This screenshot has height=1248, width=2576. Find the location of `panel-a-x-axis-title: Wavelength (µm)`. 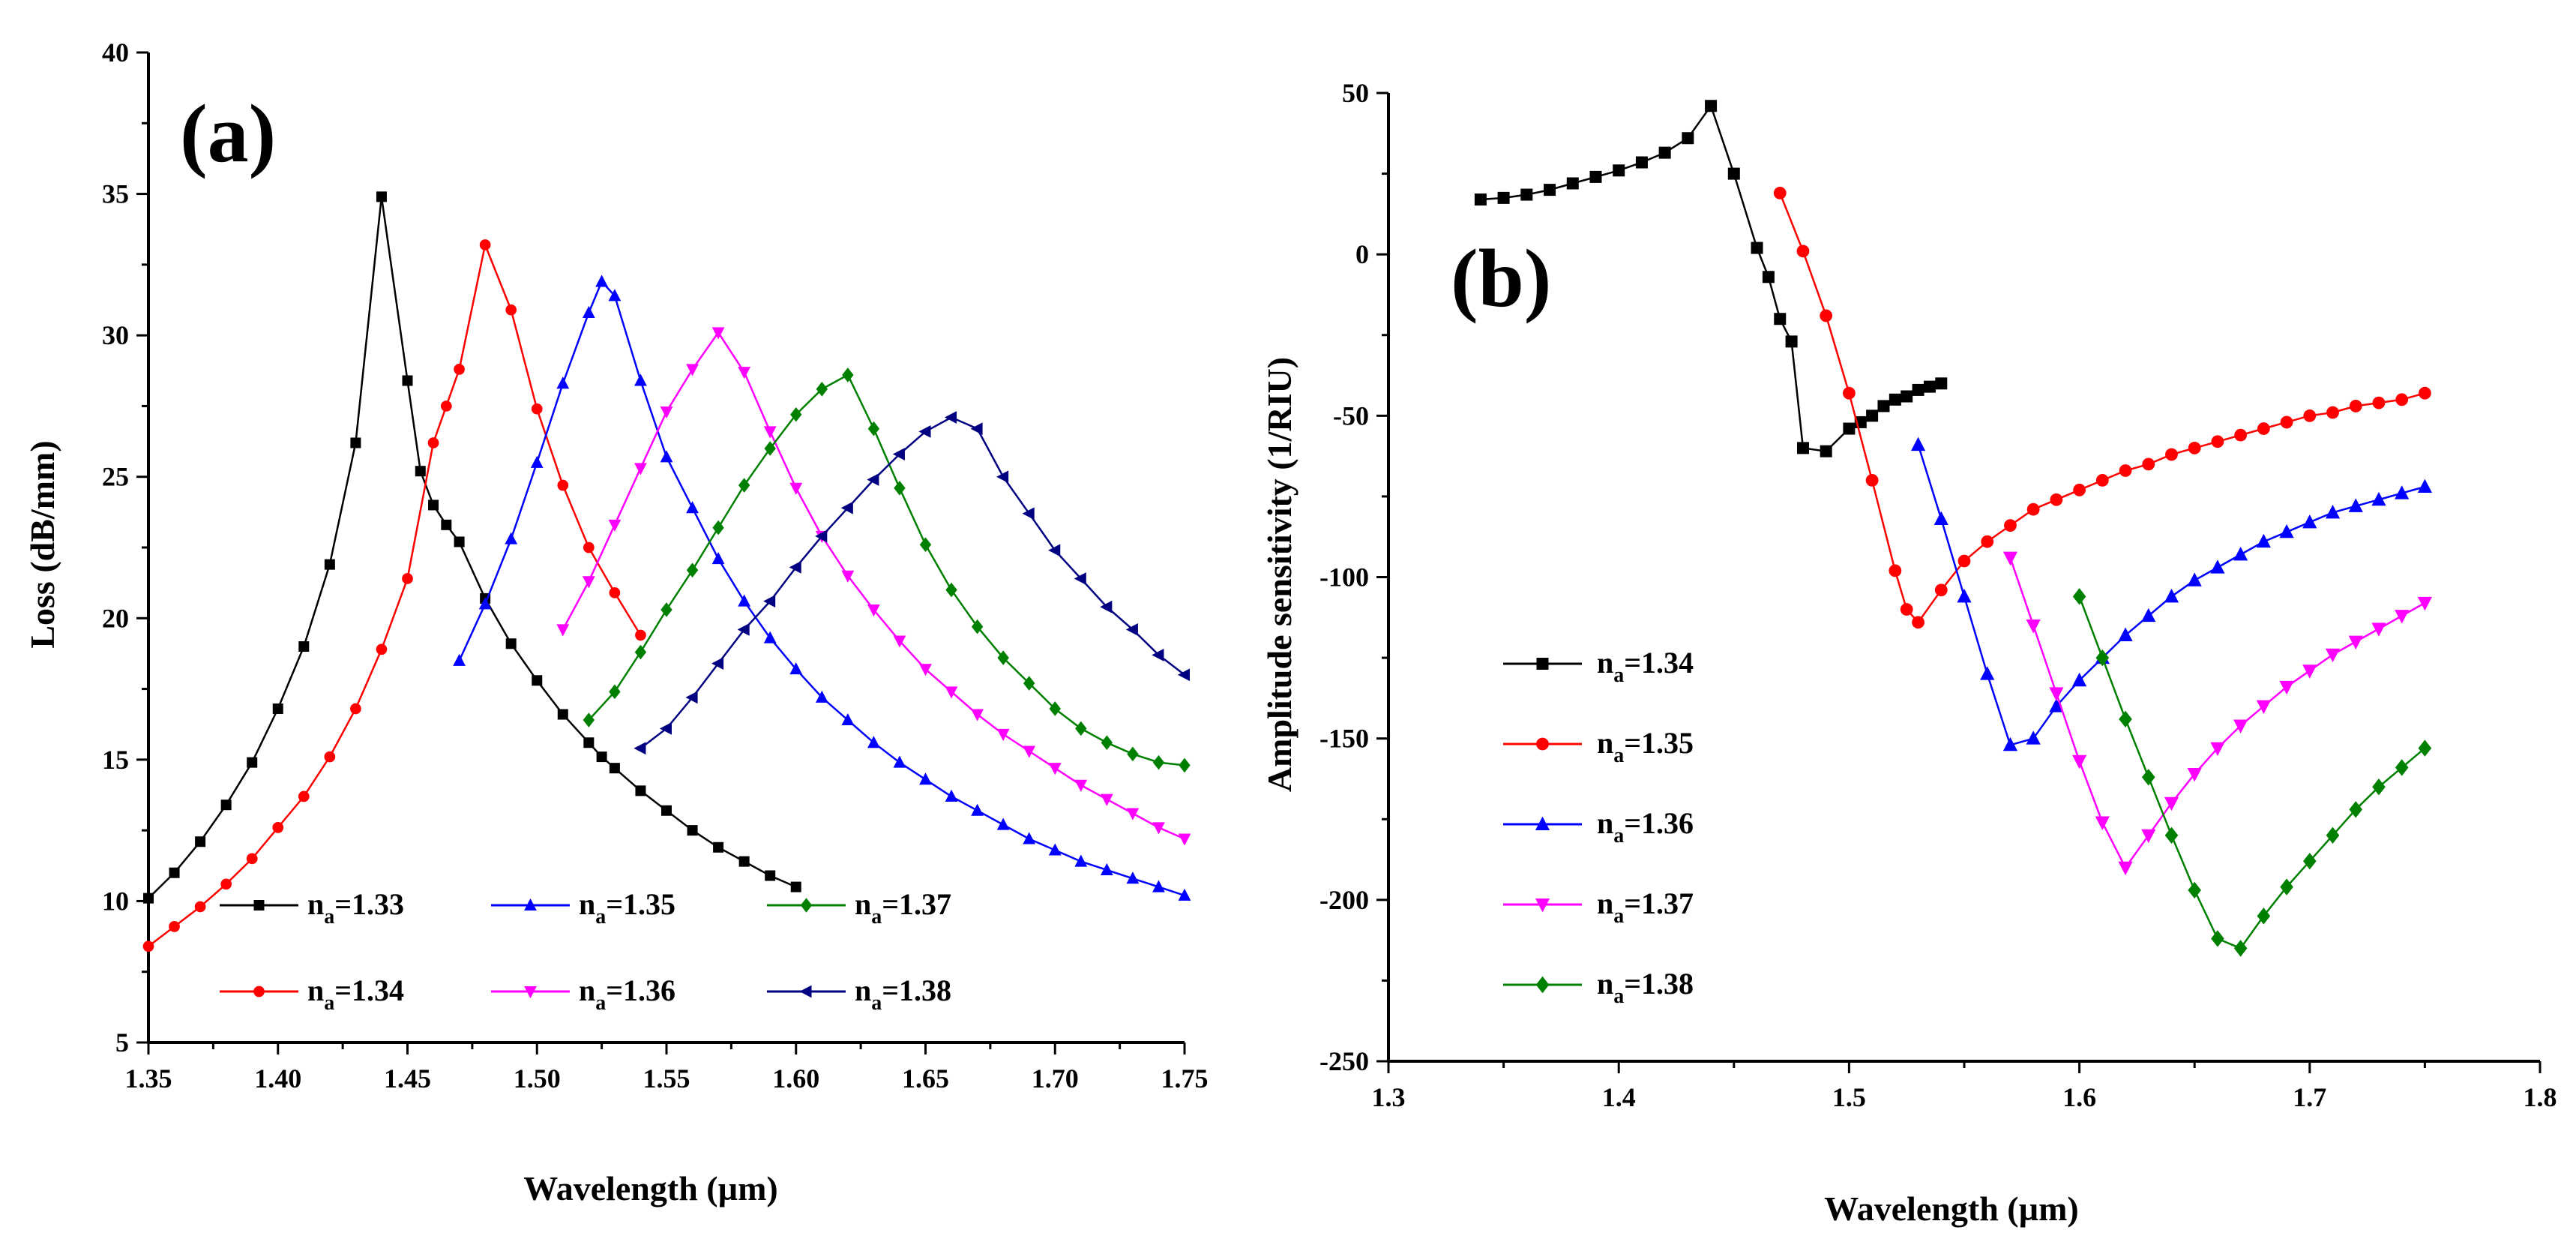

panel-a-x-axis-title: Wavelength (µm) is located at coordinates (650, 1188).